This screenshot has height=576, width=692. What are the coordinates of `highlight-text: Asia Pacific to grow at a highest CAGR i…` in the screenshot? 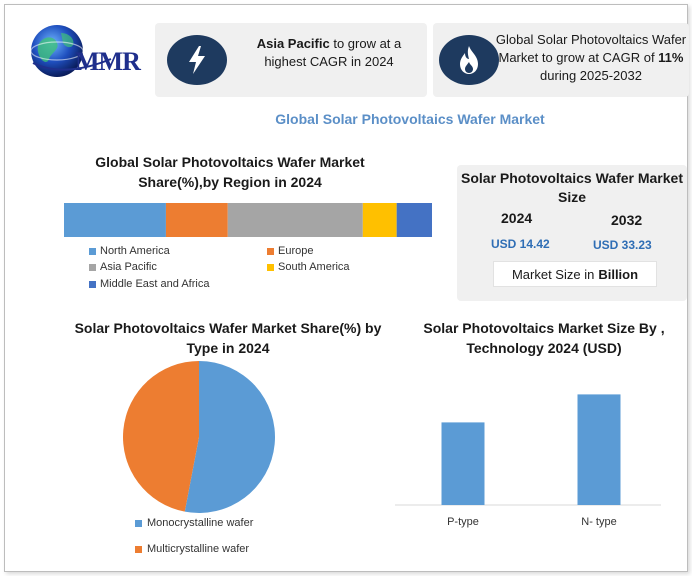 It's located at (329, 52).